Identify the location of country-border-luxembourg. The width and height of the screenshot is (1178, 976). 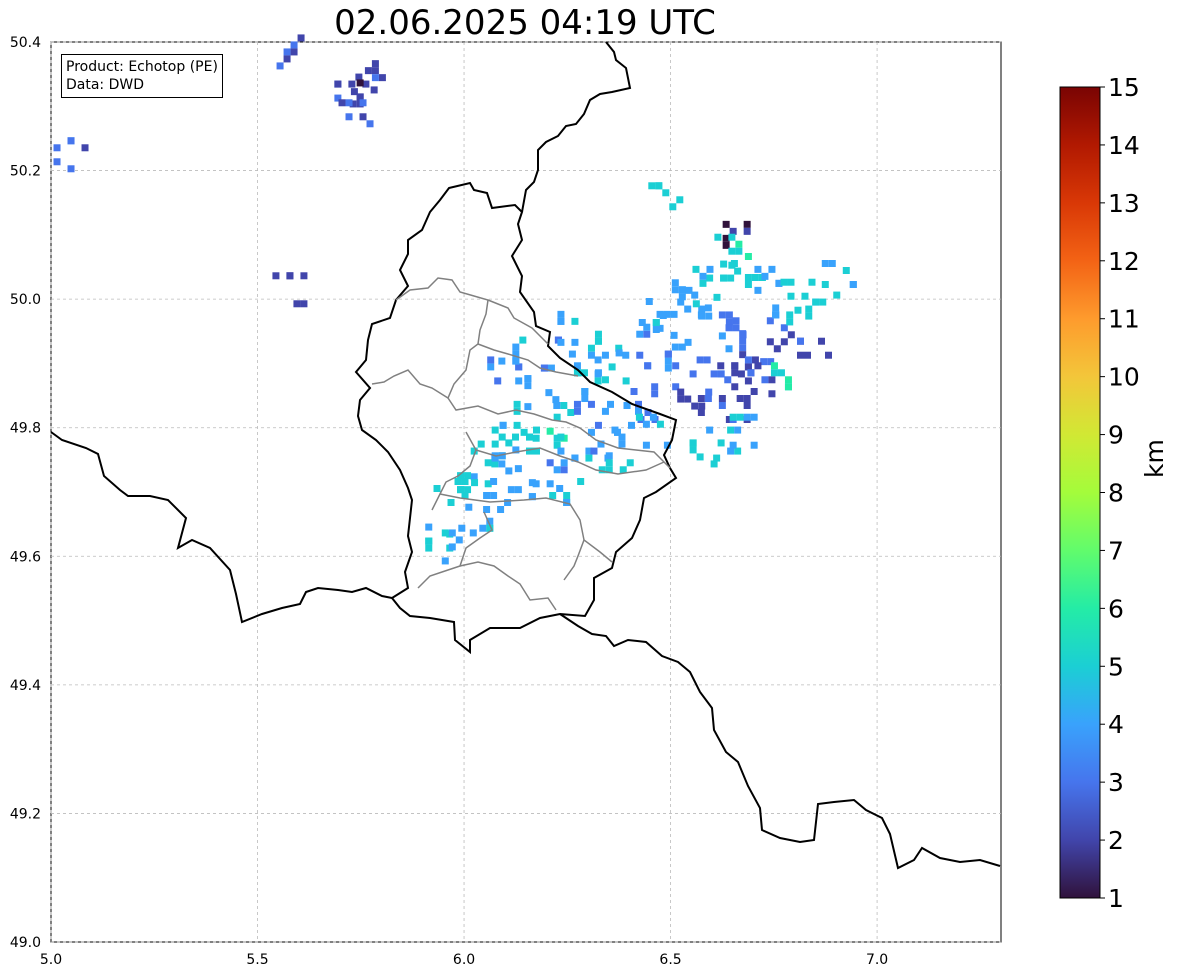
(516, 418).